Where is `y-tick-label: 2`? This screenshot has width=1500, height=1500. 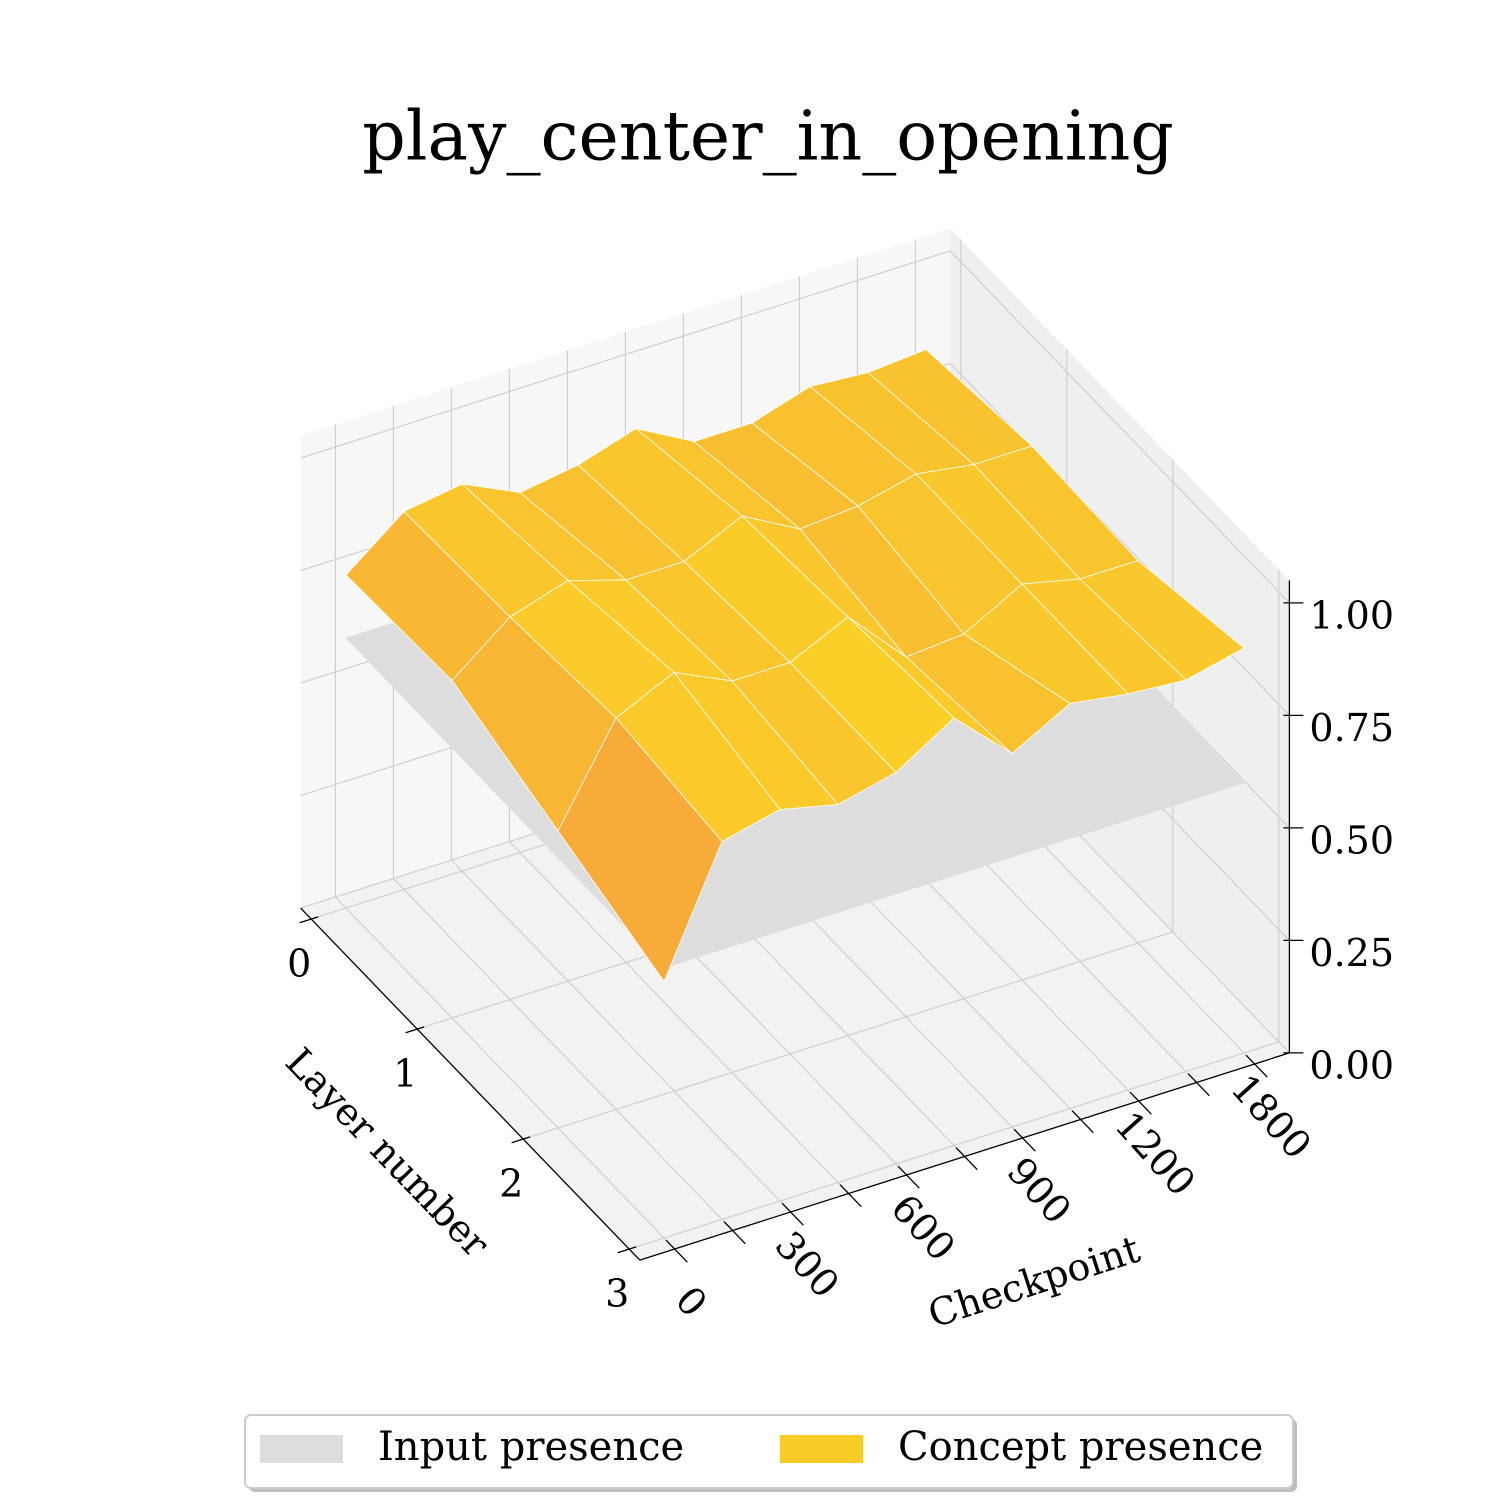
y-tick-label: 2 is located at coordinates (511, 1184).